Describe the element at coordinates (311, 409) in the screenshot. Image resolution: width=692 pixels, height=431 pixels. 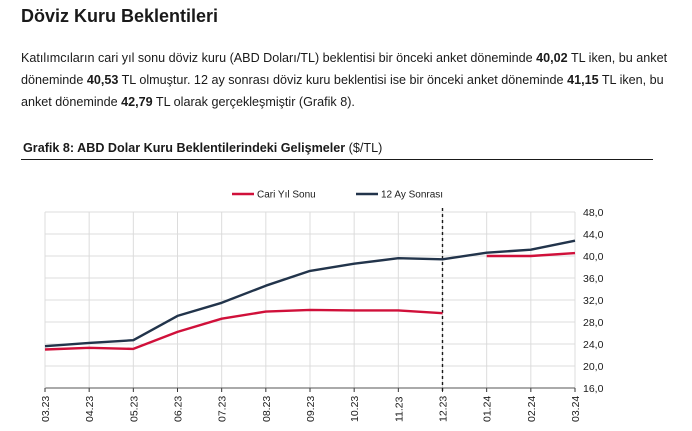
I see `x-tick-label: 09.23` at that location.